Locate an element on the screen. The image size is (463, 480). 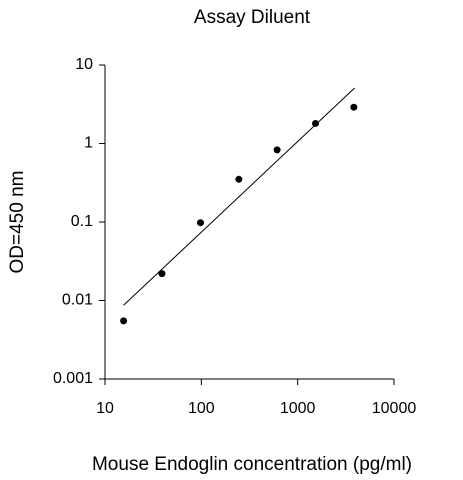
x-tick-label: 10000 is located at coordinates (394, 408).